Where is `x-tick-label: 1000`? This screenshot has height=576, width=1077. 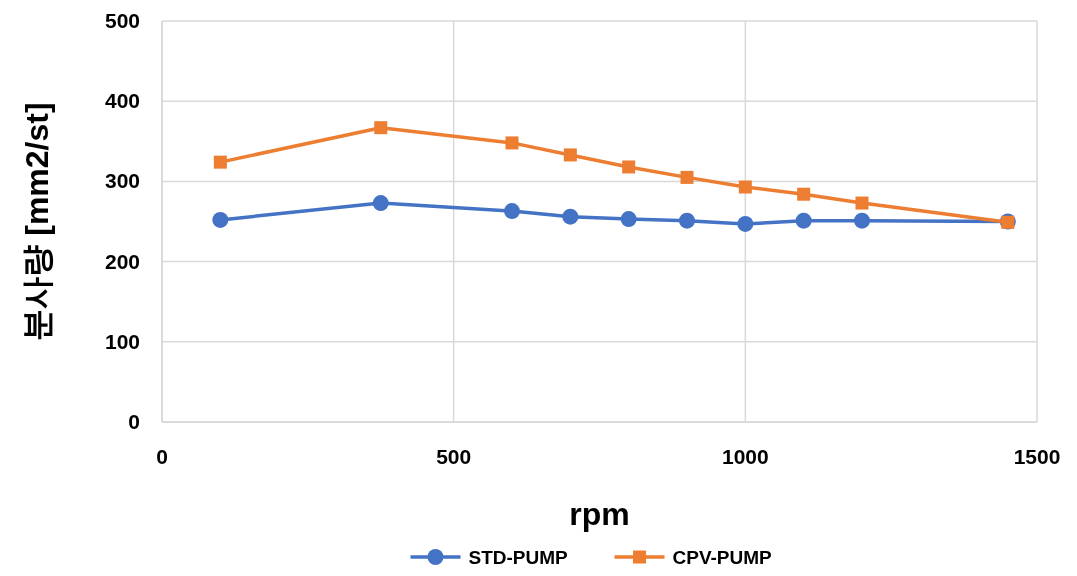
x-tick-label: 1000 is located at coordinates (745, 456).